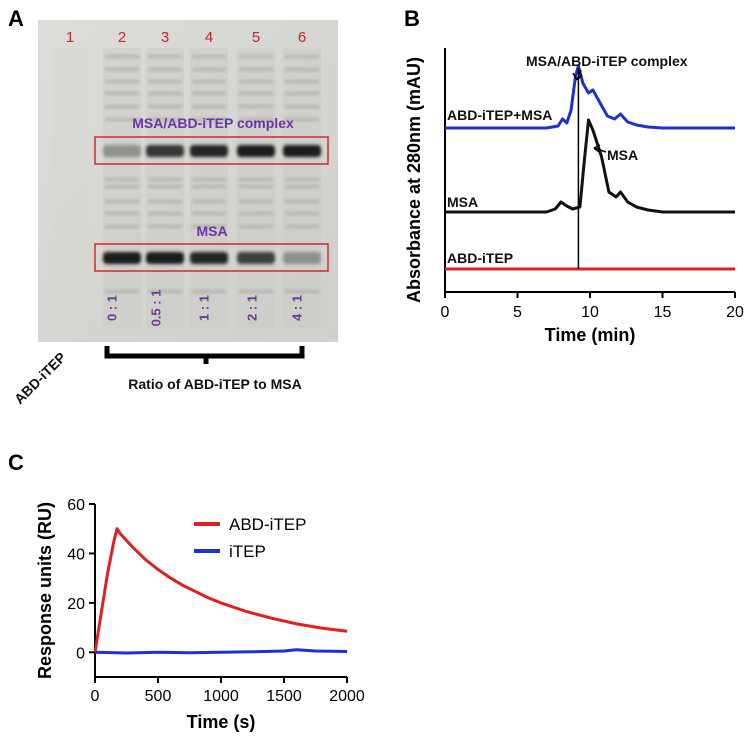 The height and width of the screenshot is (738, 748). What do you see at coordinates (577, 75) in the screenshot?
I see `annotation-arrow` at bounding box center [577, 75].